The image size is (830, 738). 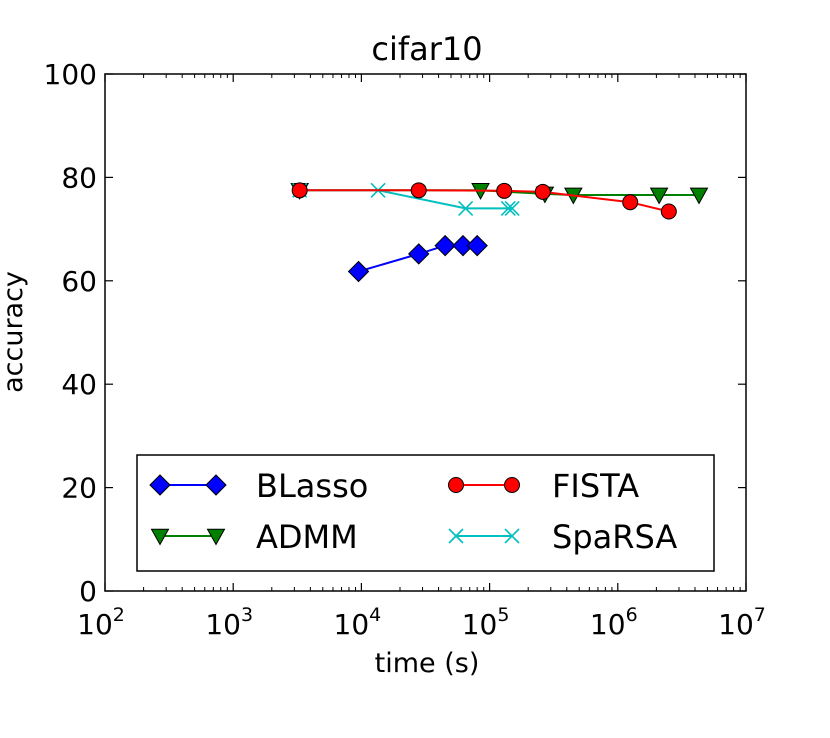 I want to click on x-tick-label: 10⁷, so click(x=742, y=622).